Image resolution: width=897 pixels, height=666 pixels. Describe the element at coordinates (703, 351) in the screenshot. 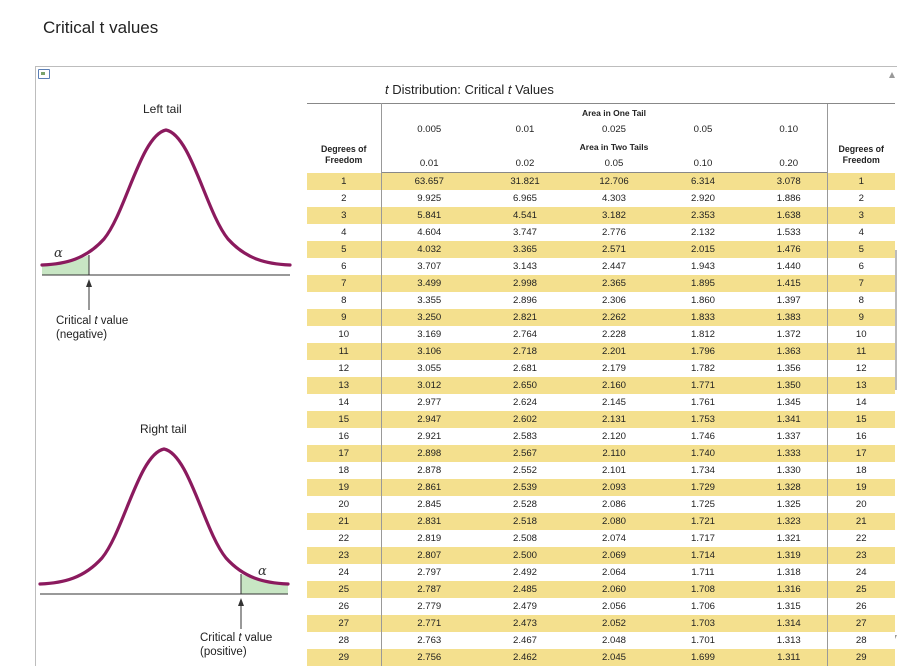

I see `critical-value-cell: 1.796` at that location.